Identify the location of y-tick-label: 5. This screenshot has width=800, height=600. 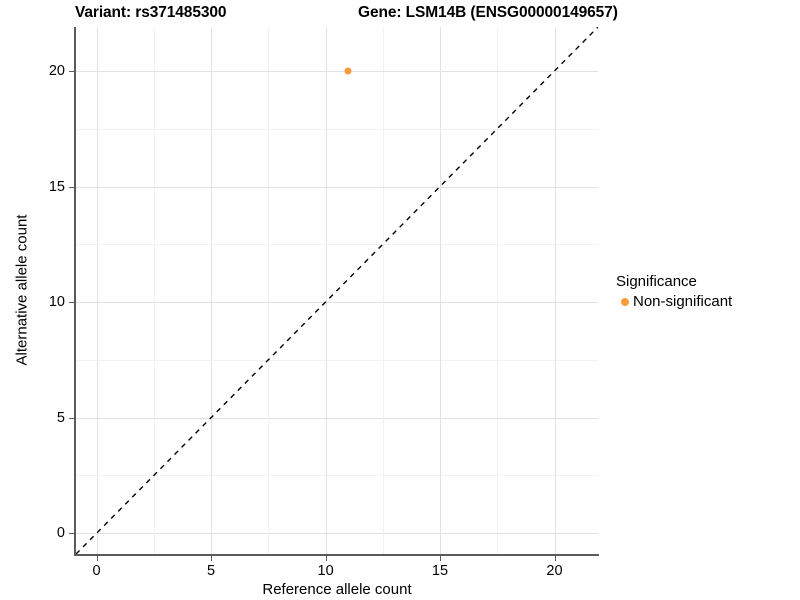
(60, 417).